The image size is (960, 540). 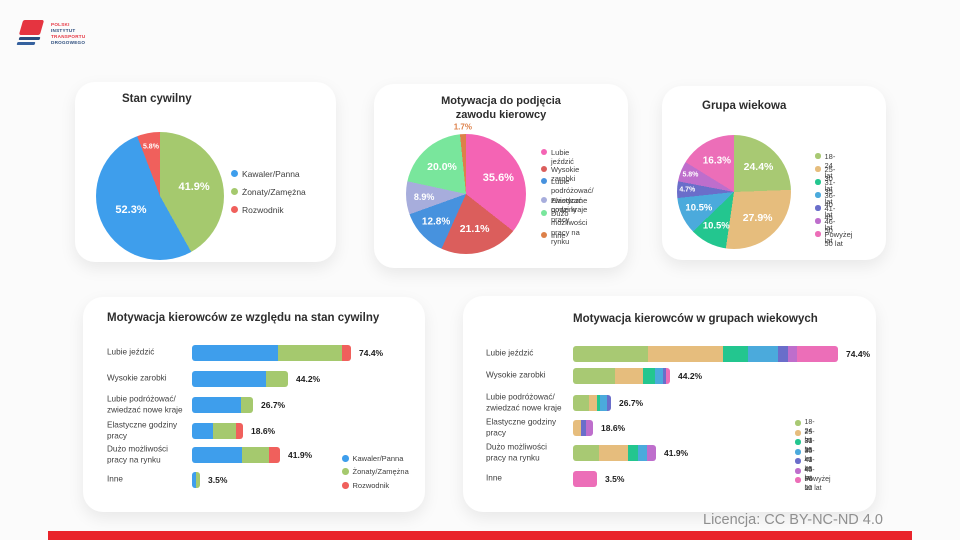 I want to click on legend-item: Rozwodnik, so click(x=365, y=485).